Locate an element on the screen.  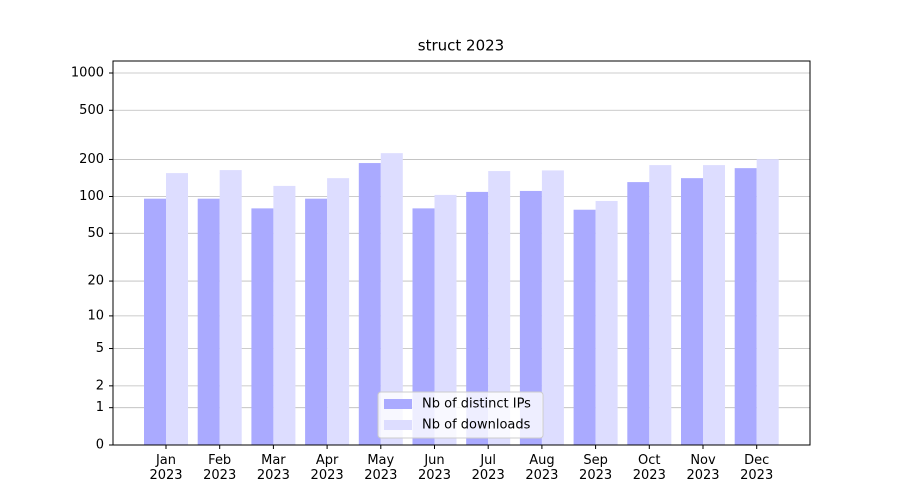
y-tick-label: 50 is located at coordinates (95, 233).